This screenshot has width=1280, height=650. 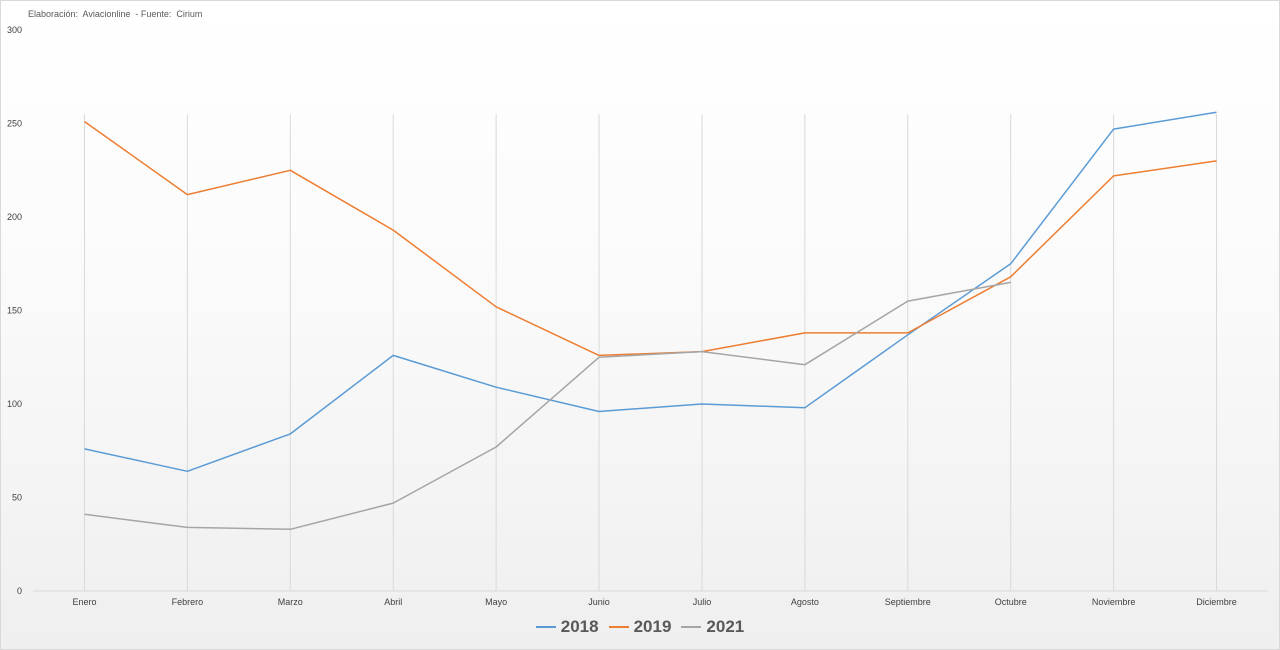 I want to click on y-tick-label: 50, so click(x=17, y=498).